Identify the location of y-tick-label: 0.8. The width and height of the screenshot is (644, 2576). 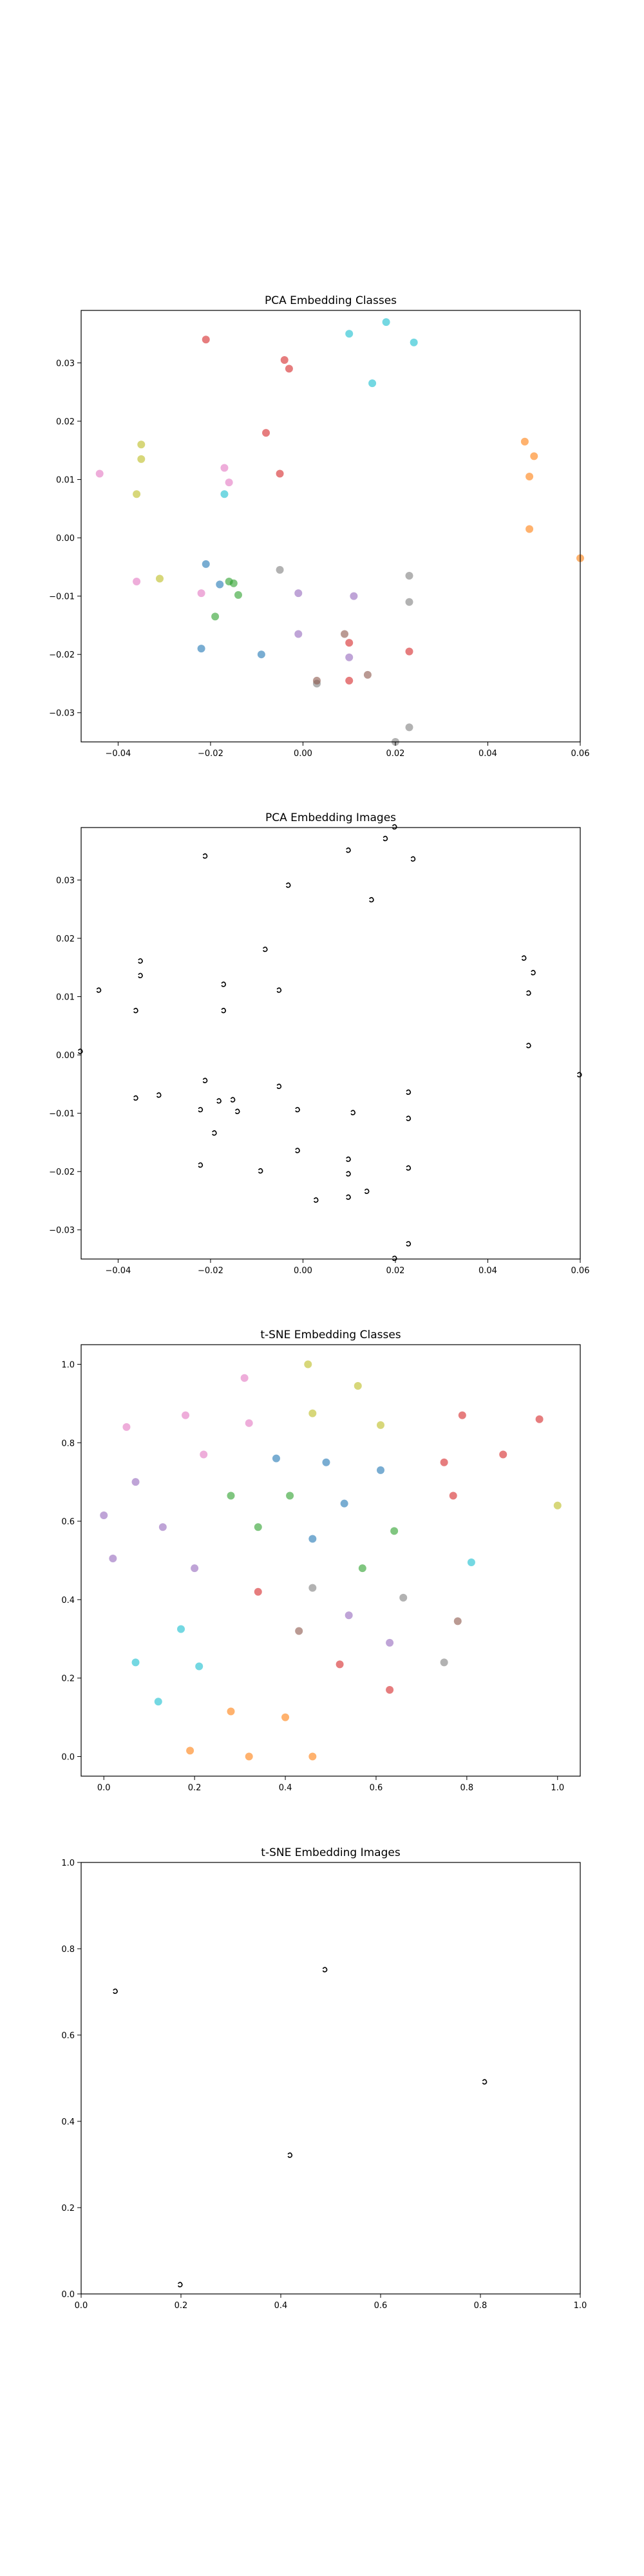
(68, 1950).